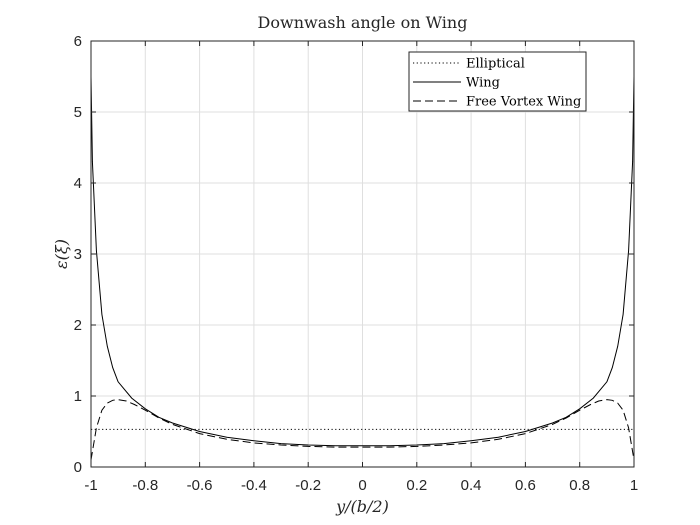 The height and width of the screenshot is (525, 700). Describe the element at coordinates (78, 183) in the screenshot. I see `y-tick-label: 4` at that location.